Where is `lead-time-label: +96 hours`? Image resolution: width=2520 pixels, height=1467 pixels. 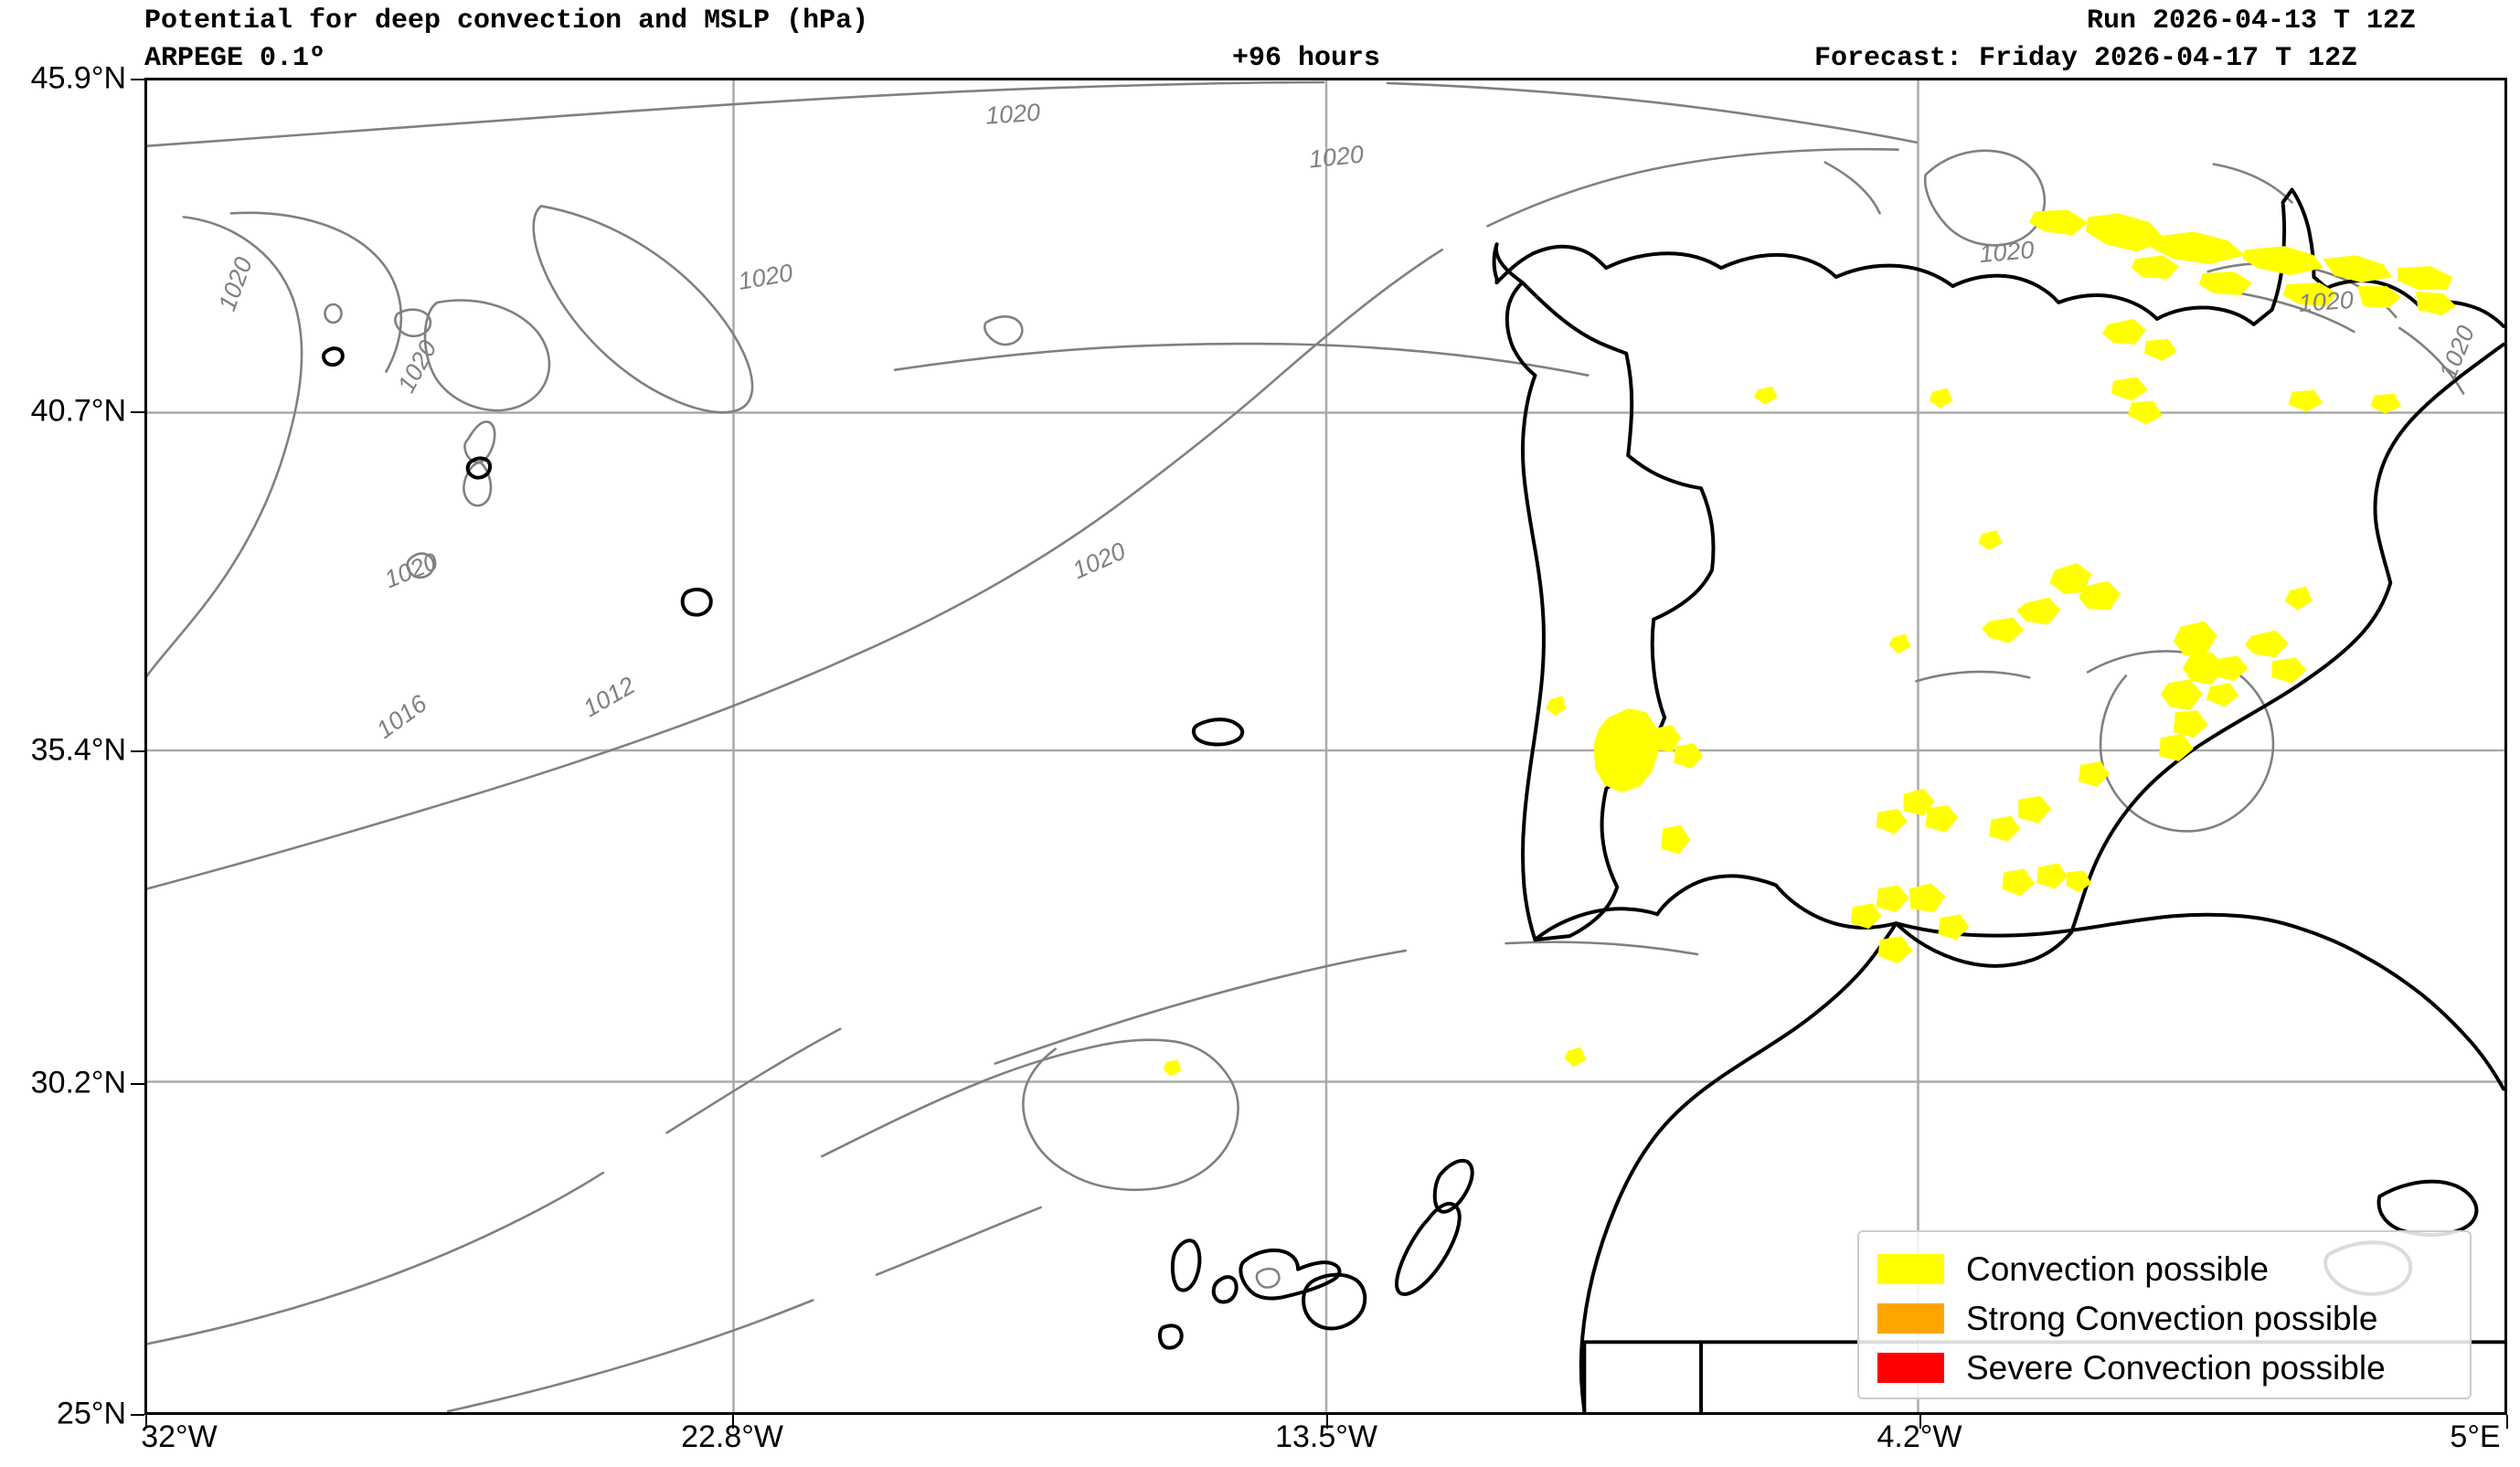
lead-time-label: +96 hours is located at coordinates (1307, 58).